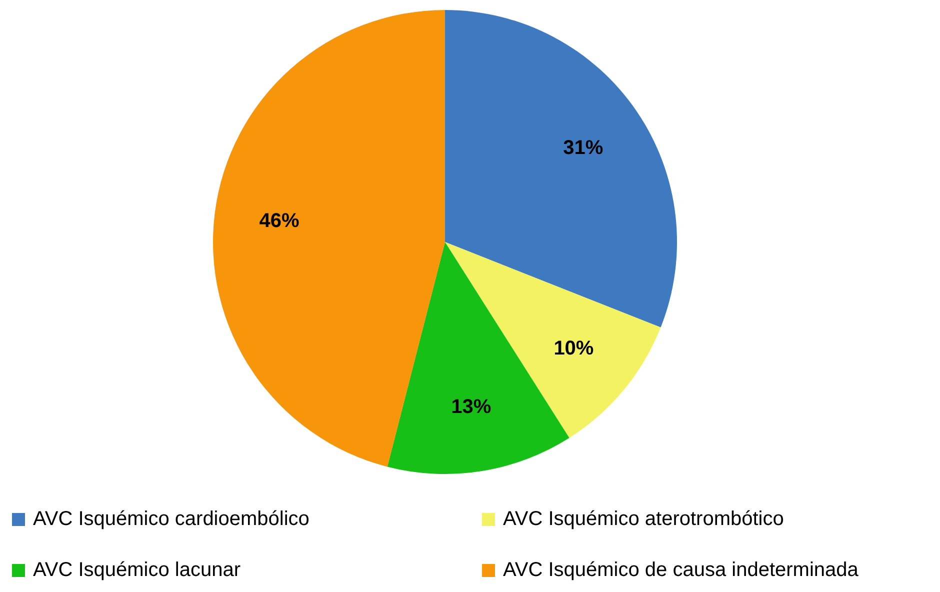  What do you see at coordinates (643, 519) in the screenshot?
I see `legend-label: AVC Isquémico aterotrombótico` at bounding box center [643, 519].